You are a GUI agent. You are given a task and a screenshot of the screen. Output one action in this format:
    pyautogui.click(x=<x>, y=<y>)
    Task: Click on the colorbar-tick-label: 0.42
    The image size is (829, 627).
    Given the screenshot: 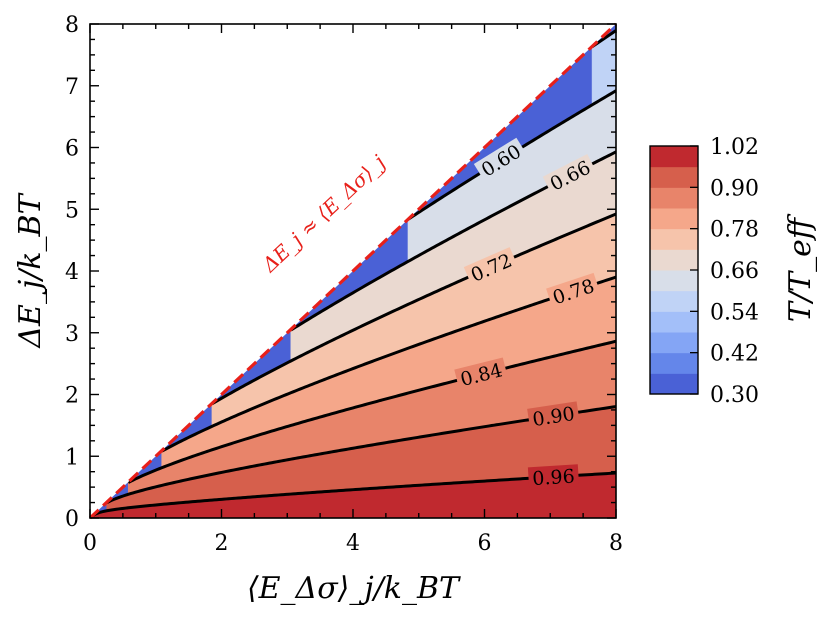 What is the action you would take?
    pyautogui.click(x=734, y=354)
    